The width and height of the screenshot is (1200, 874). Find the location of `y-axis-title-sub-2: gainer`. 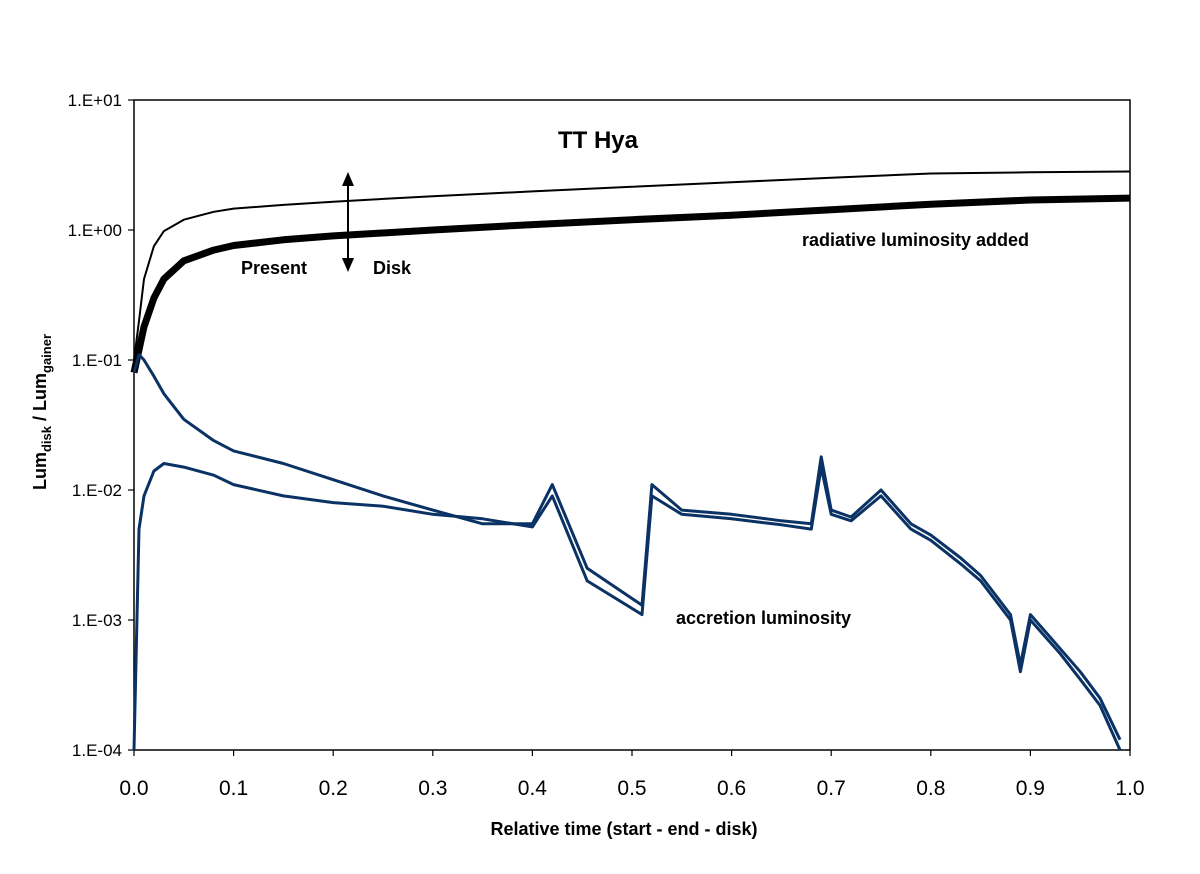

y-axis-title-sub-2: gainer is located at coordinates (46, 353).